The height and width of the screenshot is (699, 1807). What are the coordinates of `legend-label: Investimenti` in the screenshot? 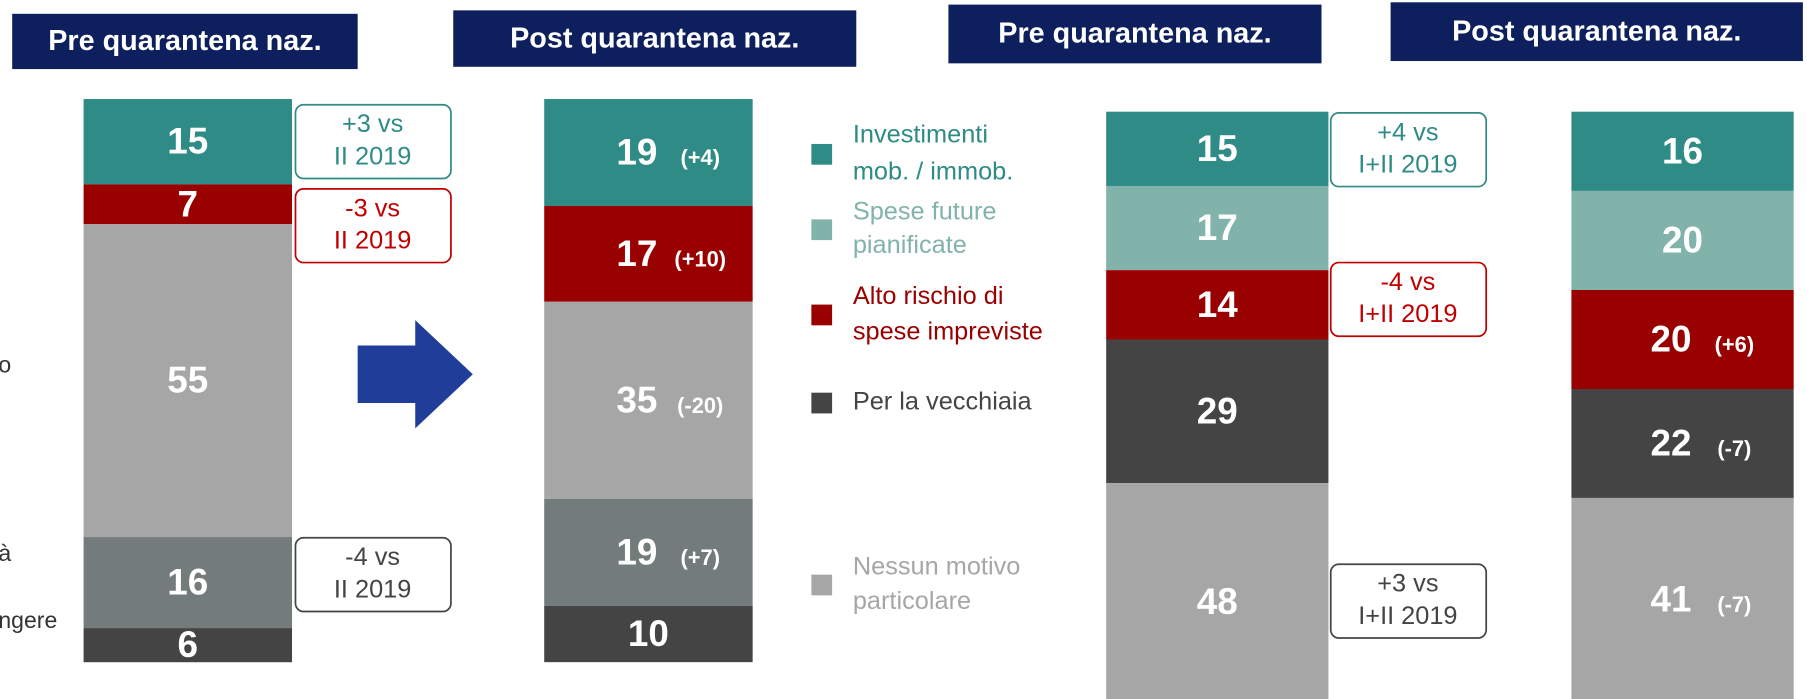 It's located at (920, 135).